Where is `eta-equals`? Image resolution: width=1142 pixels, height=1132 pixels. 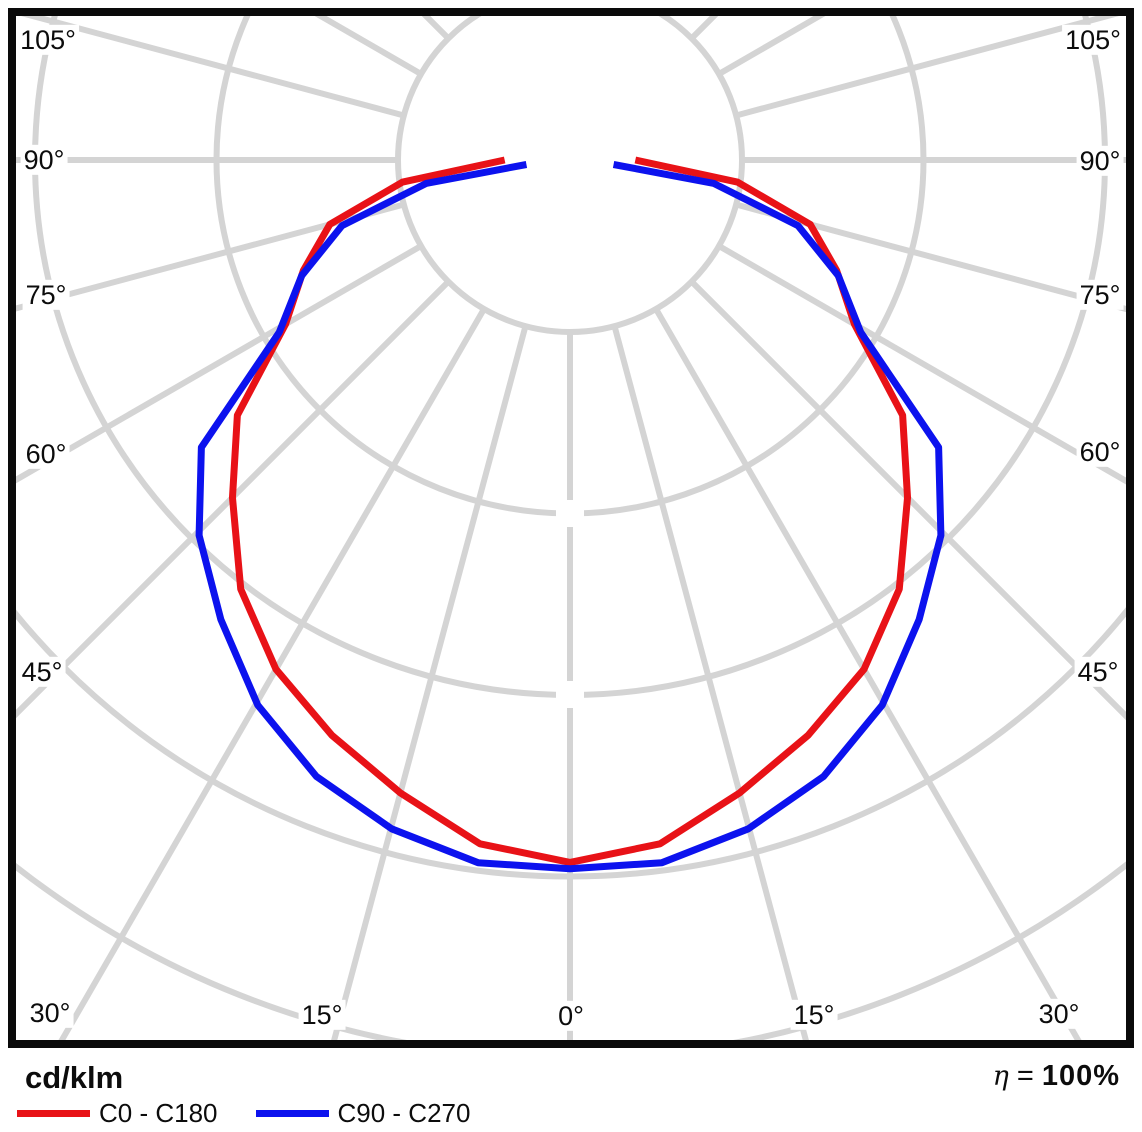 eta-equals is located at coordinates (1013, 1076).